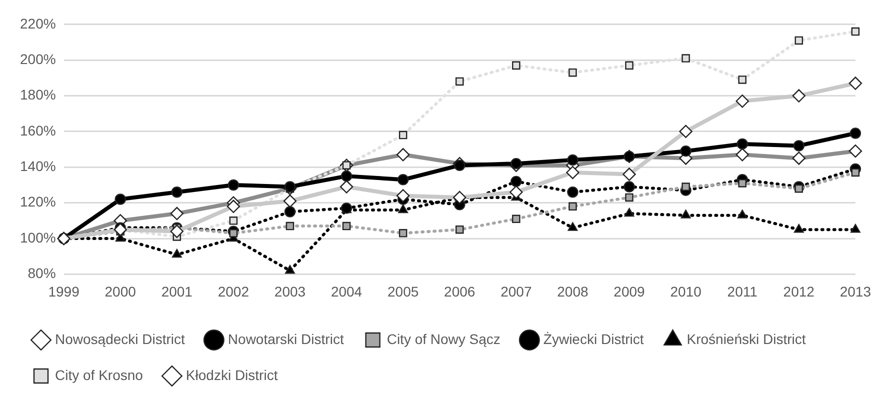  I want to click on x-tick-label: 2011, so click(742, 291).